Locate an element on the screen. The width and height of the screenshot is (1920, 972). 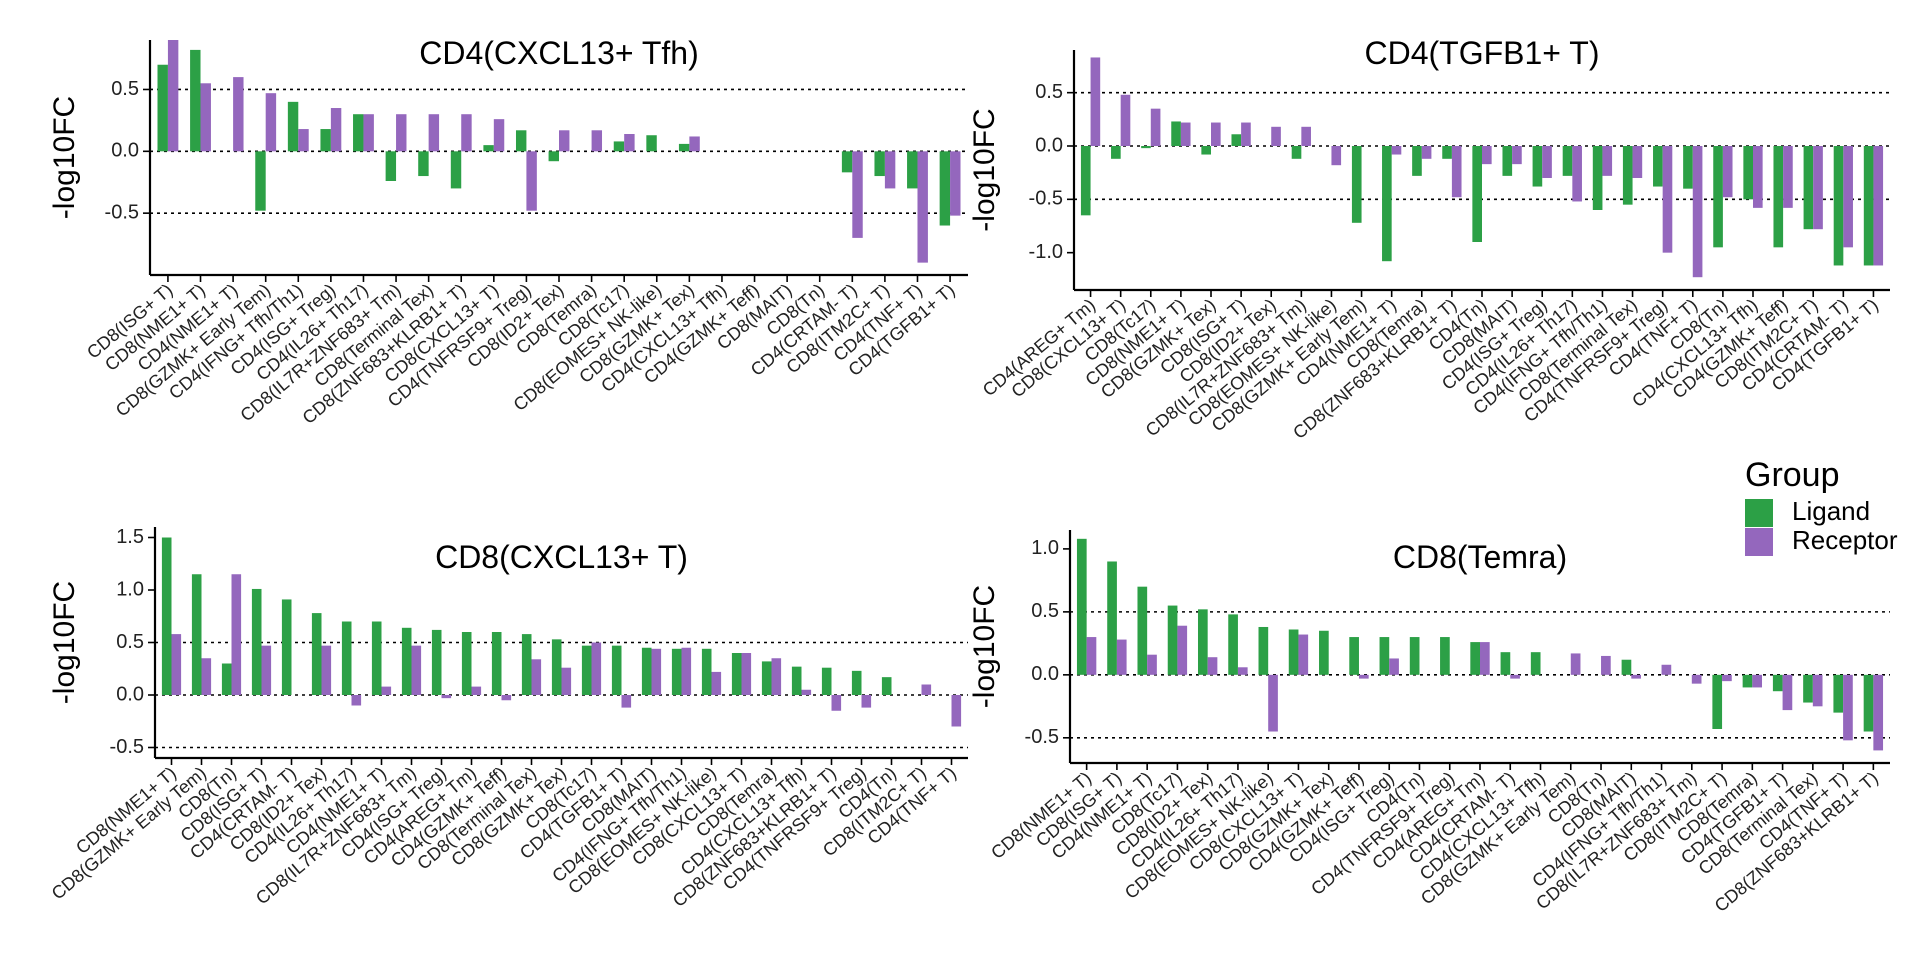
y-tick-label: -0.5 is located at coordinates (122, 212).